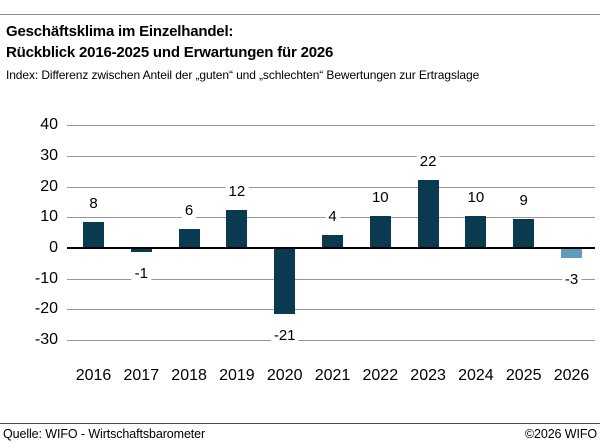 The width and height of the screenshot is (600, 443). Describe the element at coordinates (560, 434) in the screenshot. I see `copyright-note: ©2026 WIFO` at that location.